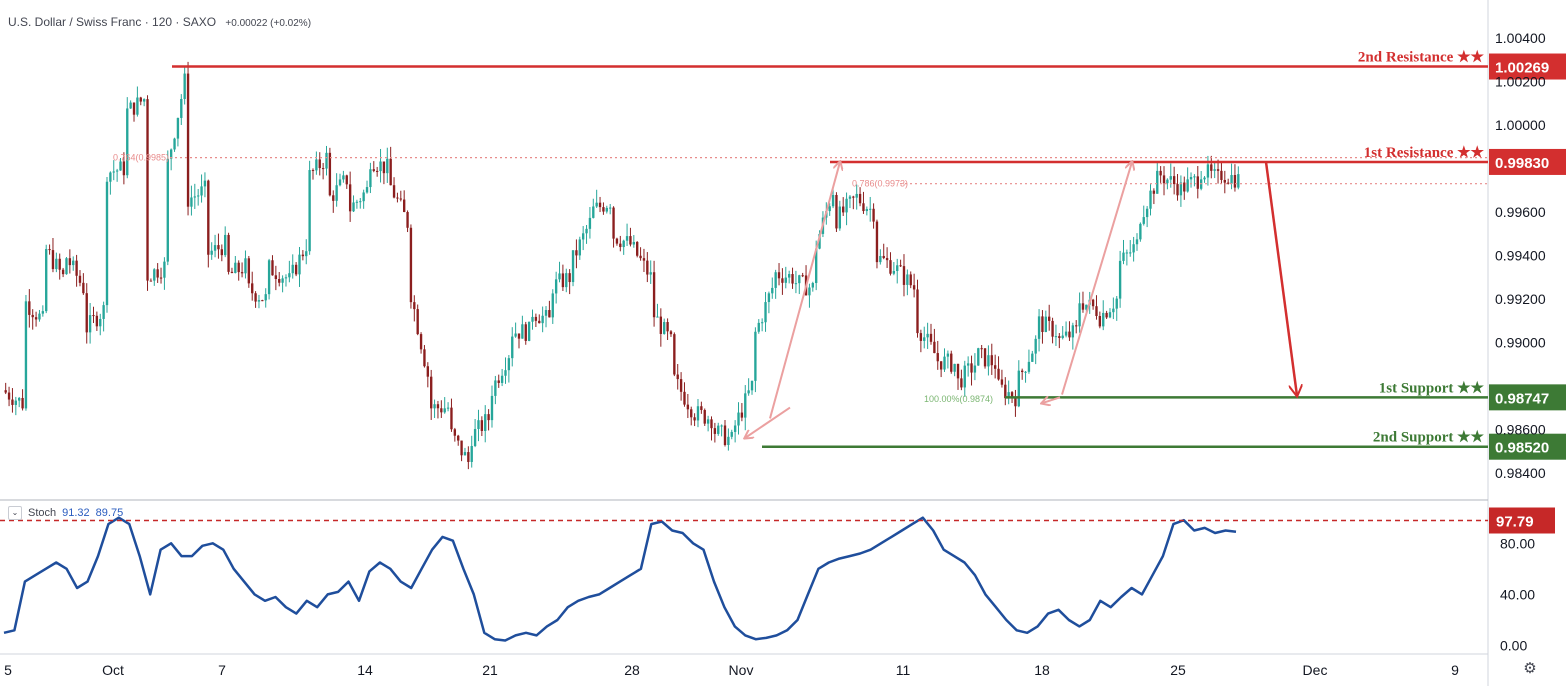  What do you see at coordinates (1522, 448) in the screenshot?
I see `level-price-badge-text: 0.98520` at bounding box center [1522, 448].